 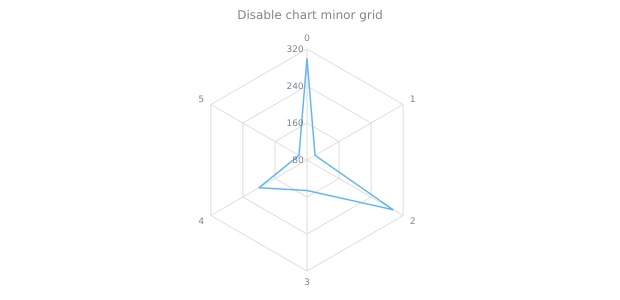 I want to click on chart-title: Disable chart minor grid, so click(x=310, y=15).